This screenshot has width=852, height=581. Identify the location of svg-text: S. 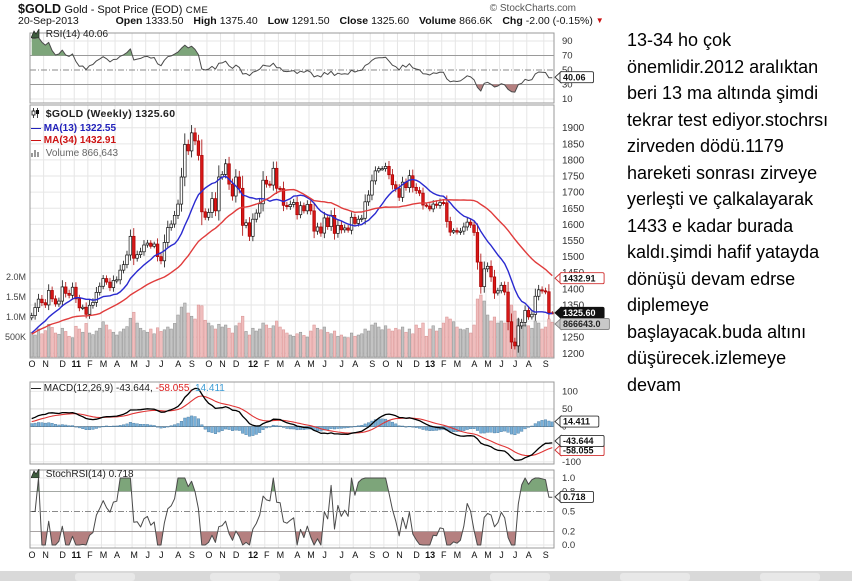
(546, 555).